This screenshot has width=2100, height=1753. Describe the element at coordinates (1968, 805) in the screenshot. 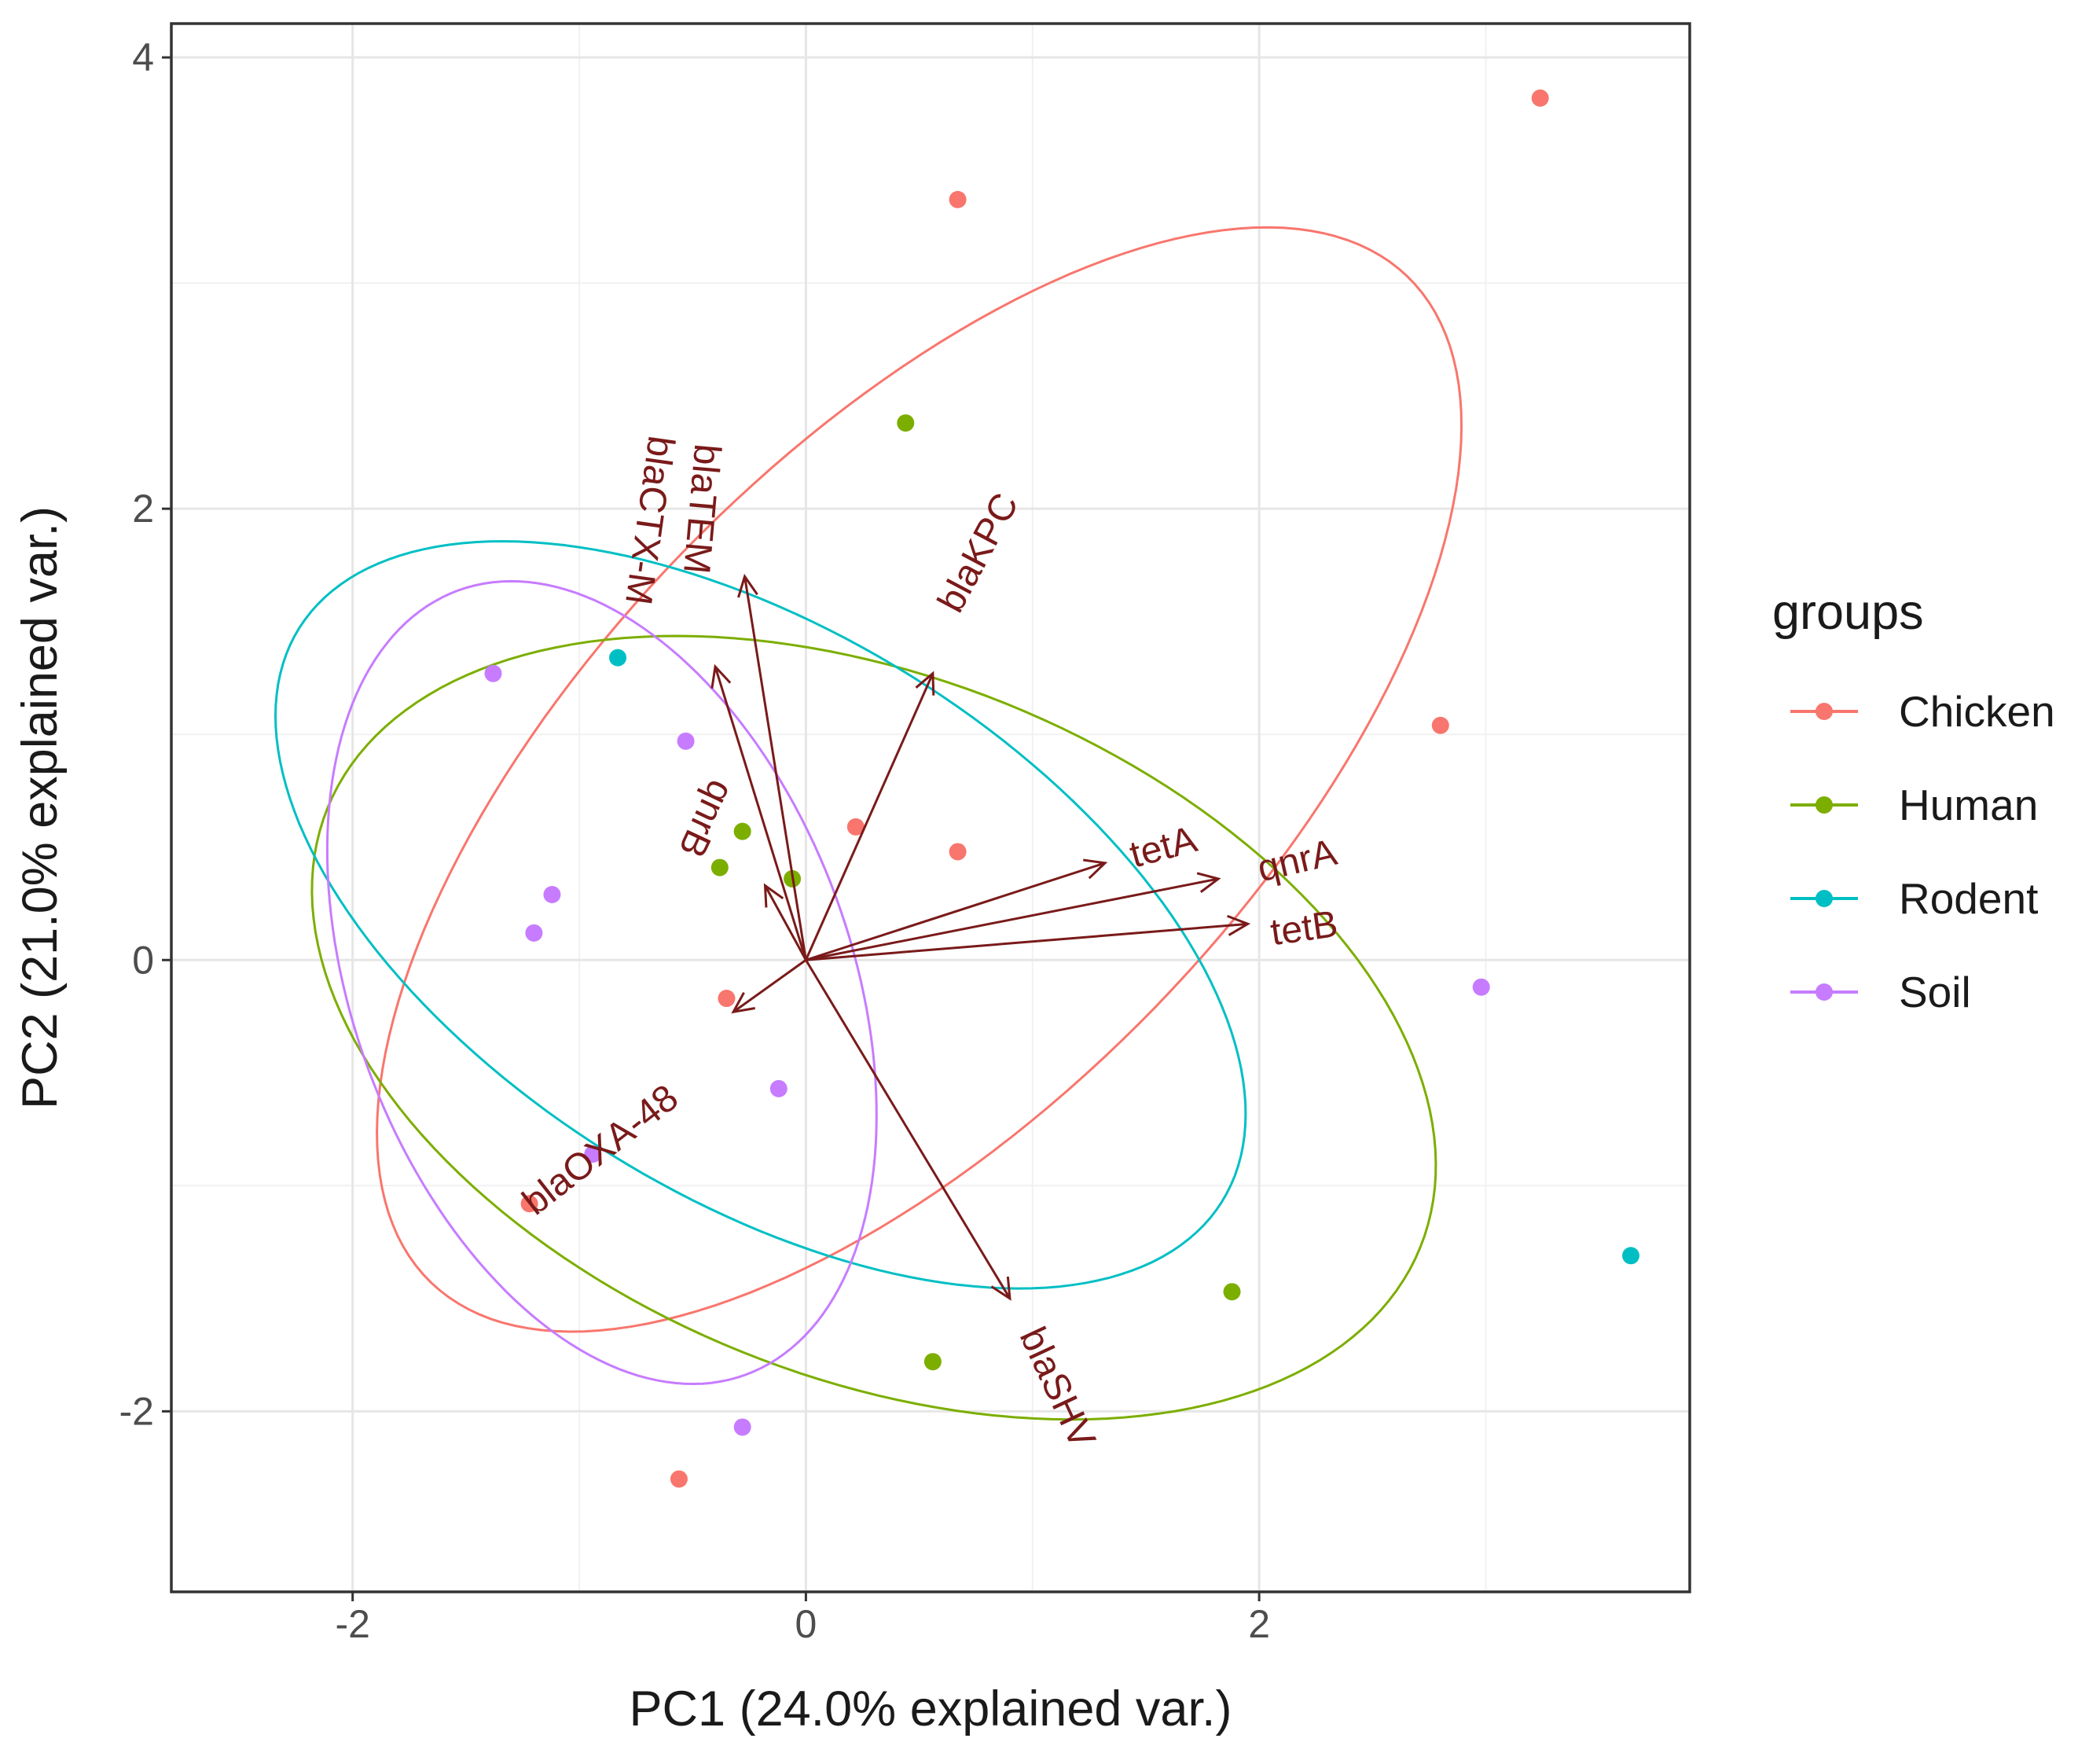

I see `legend-label-human: Human` at that location.